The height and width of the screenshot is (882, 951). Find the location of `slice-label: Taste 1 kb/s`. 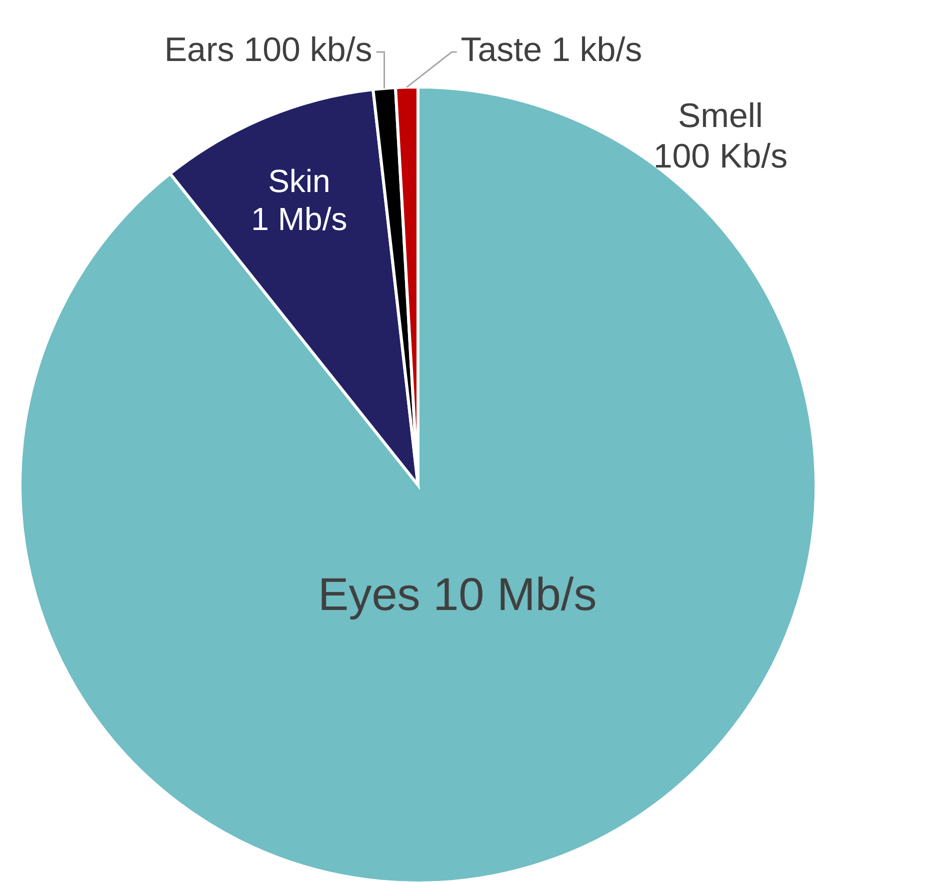

slice-label: Taste 1 kb/s is located at coordinates (551, 49).